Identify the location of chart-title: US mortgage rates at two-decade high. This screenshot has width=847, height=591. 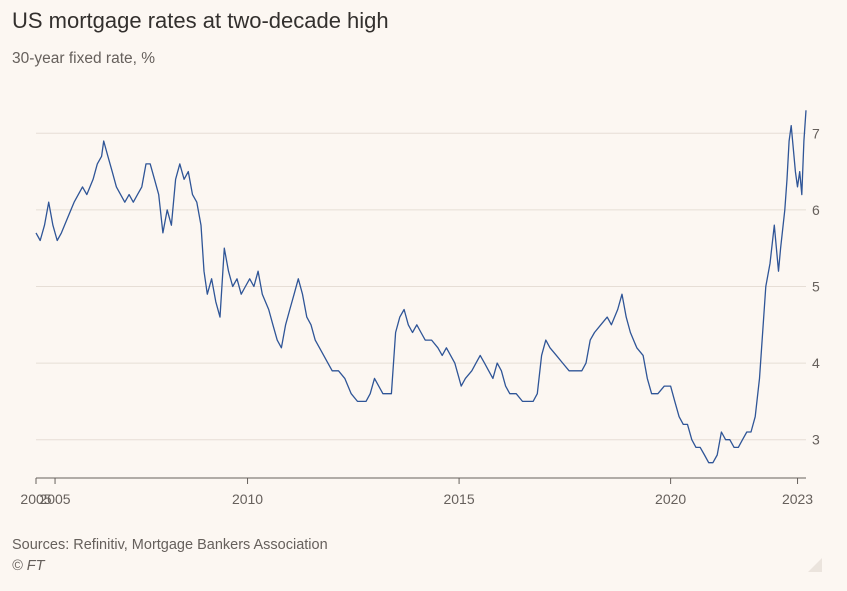
(200, 20).